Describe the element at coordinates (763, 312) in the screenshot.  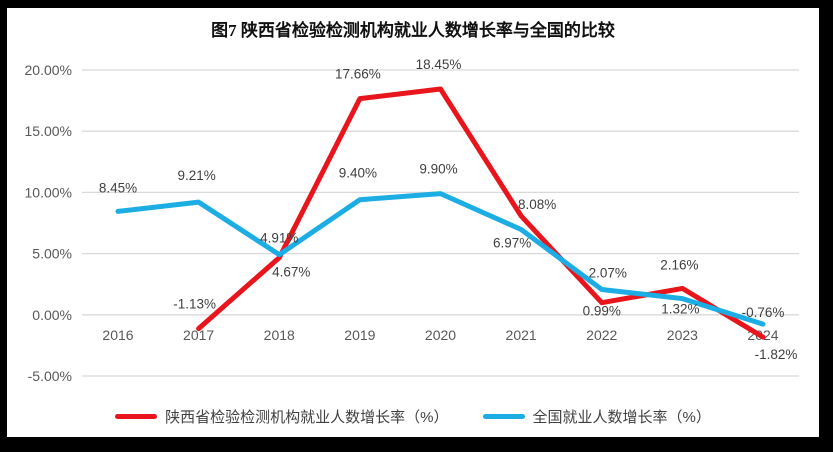
I see `data-point-label: -0.76%` at that location.